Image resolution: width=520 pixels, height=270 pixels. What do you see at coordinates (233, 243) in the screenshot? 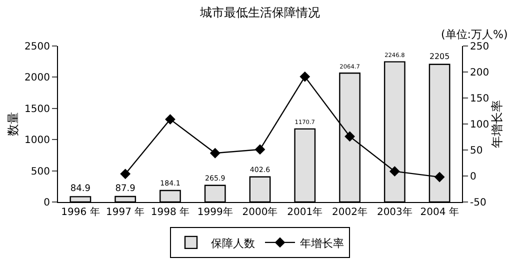
I see `legend-label: 保障人数` at bounding box center [233, 243].